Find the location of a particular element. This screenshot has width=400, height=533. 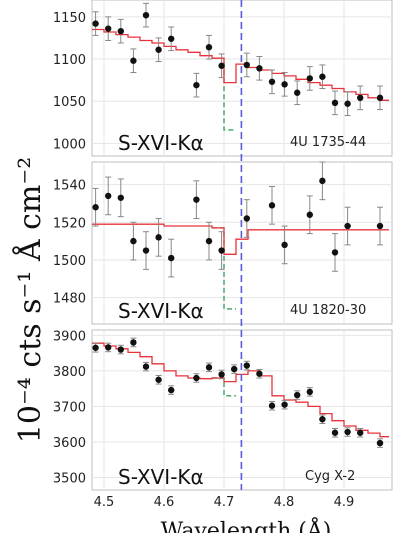

y-tick-label: 3800 is located at coordinates (69, 372).